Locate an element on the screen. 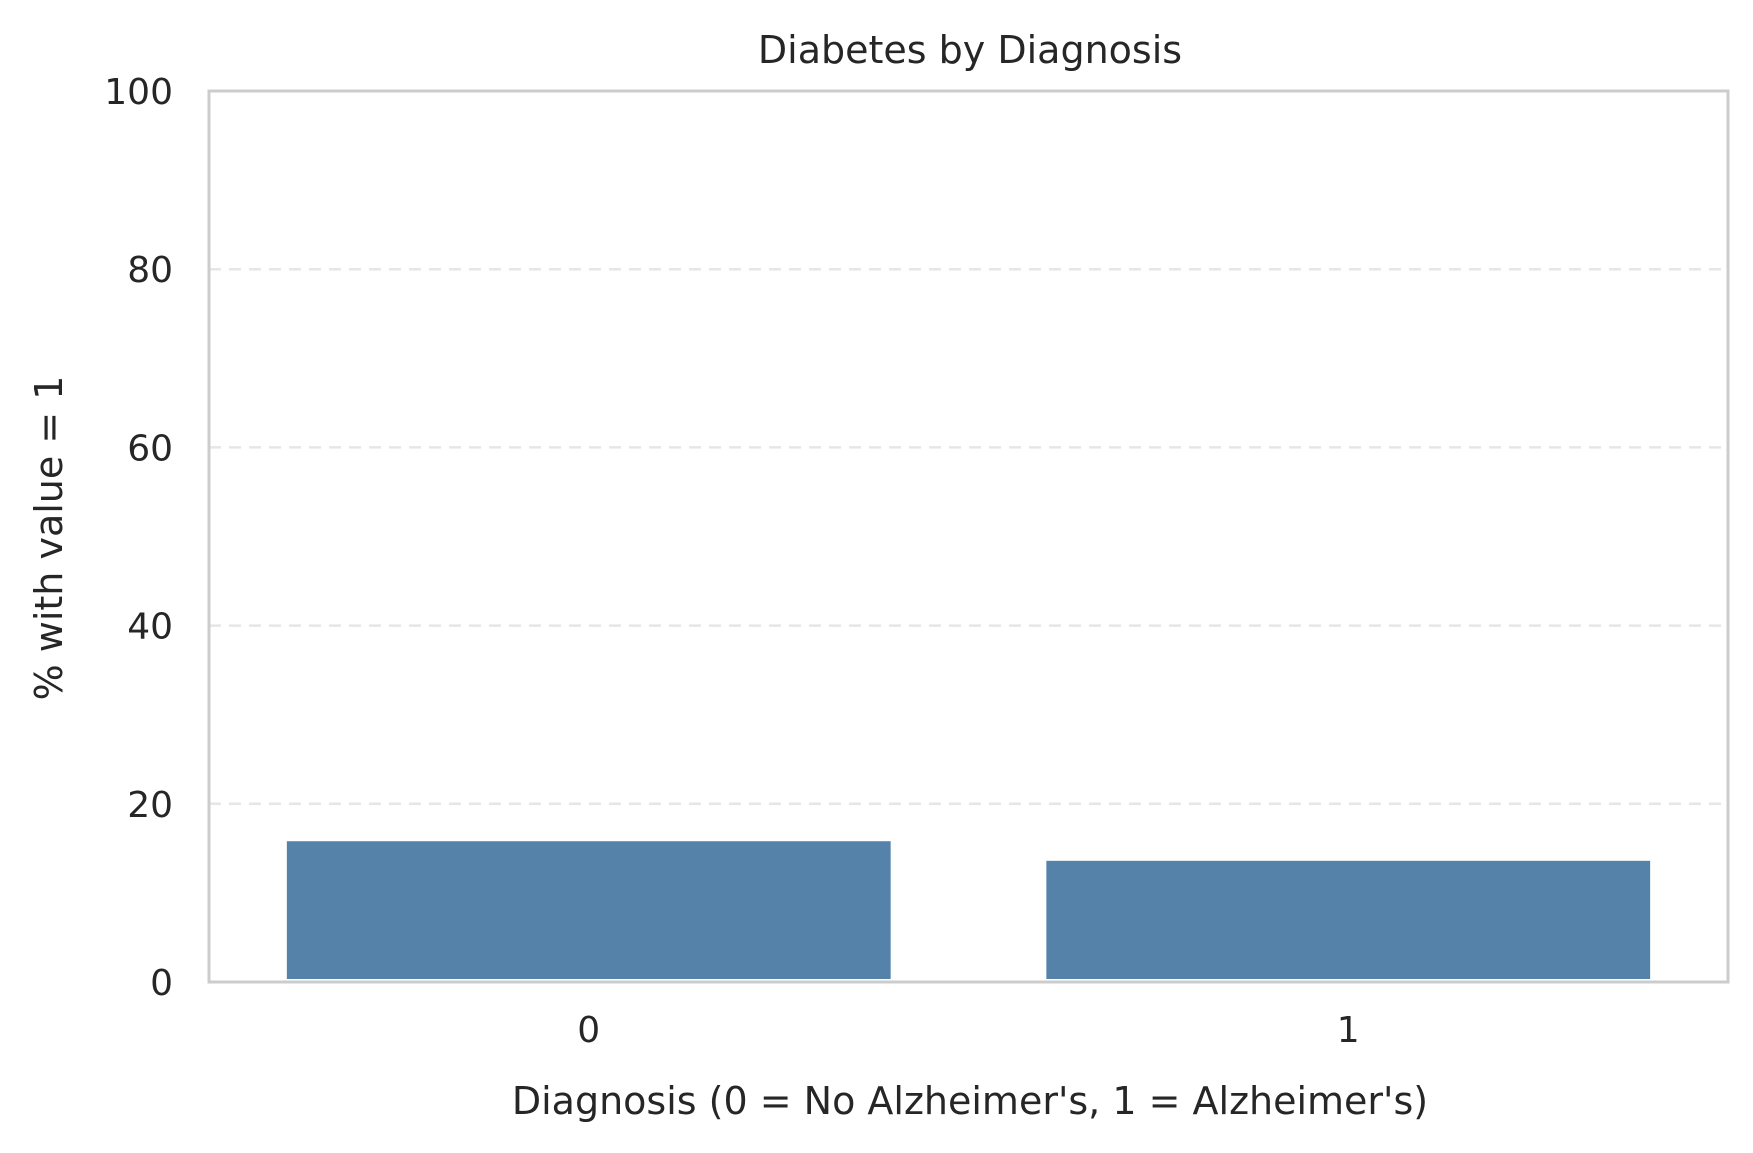  y-tick-label: 20 is located at coordinates (150, 805).